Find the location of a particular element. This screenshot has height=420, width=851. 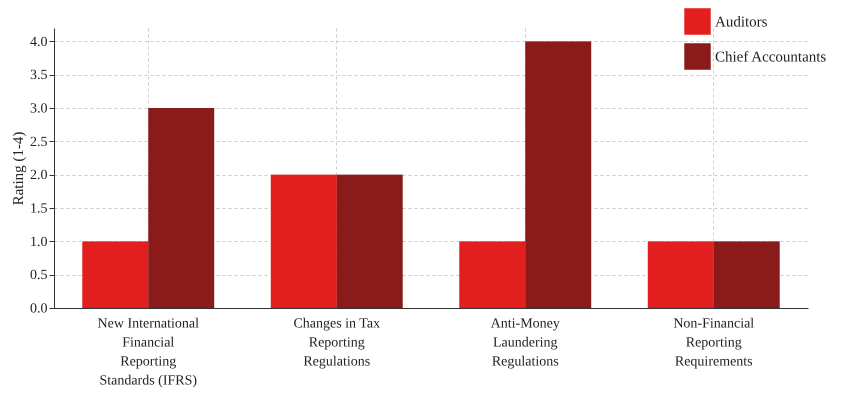

x-tick-label: Changes in Tax Reporting Regulations is located at coordinates (336, 343).